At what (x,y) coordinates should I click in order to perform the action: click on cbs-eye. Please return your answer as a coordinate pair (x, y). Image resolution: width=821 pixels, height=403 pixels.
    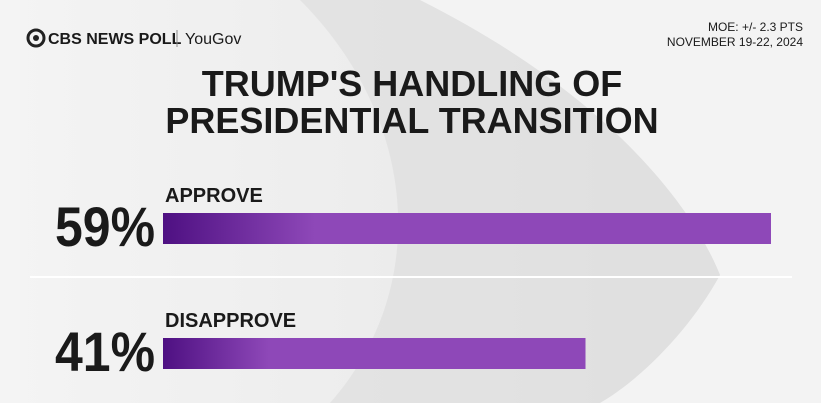
    Looking at the image, I should click on (36, 38).